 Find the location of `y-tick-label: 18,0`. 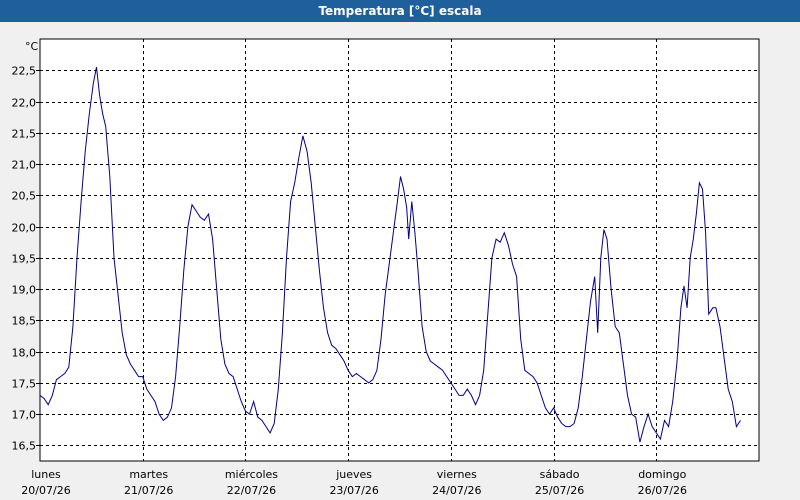

y-tick-label: 18,0 is located at coordinates (24, 353).